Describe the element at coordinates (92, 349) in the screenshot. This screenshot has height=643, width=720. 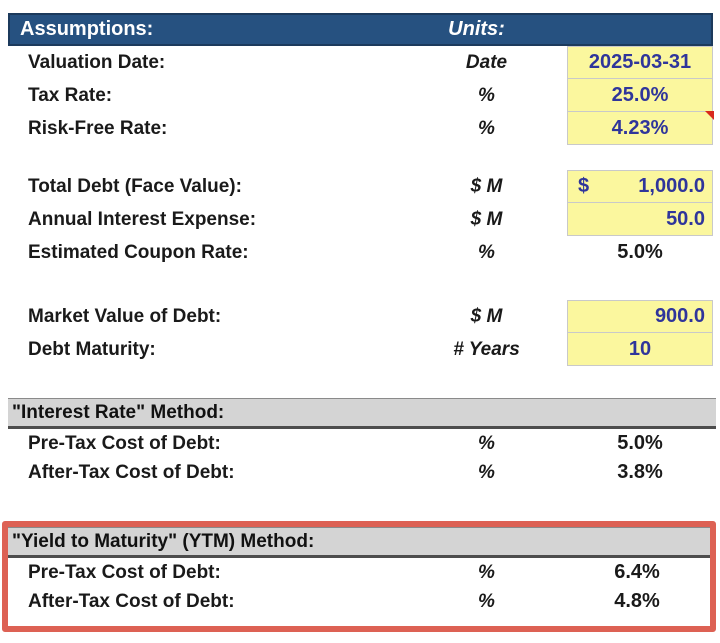
I see `debt-maturity-label: Debt Maturity:` at that location.